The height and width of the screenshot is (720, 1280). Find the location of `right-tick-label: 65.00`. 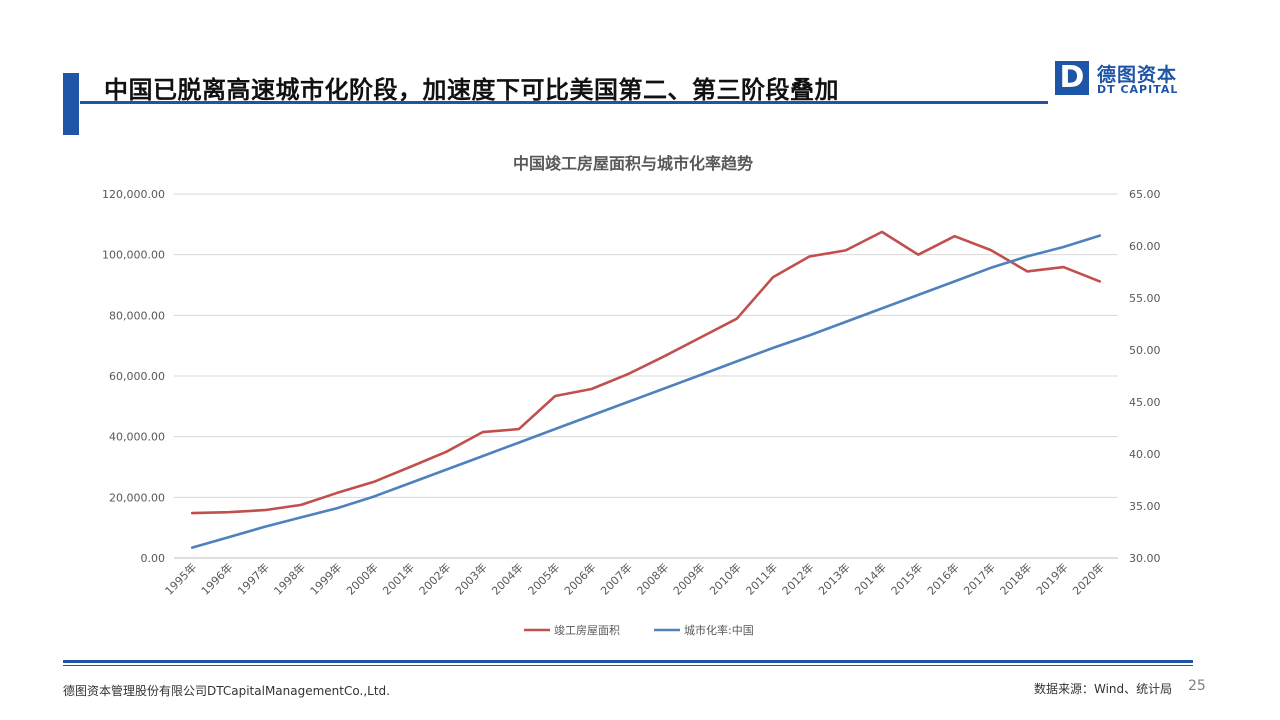

right-tick-label: 65.00 is located at coordinates (1145, 194).